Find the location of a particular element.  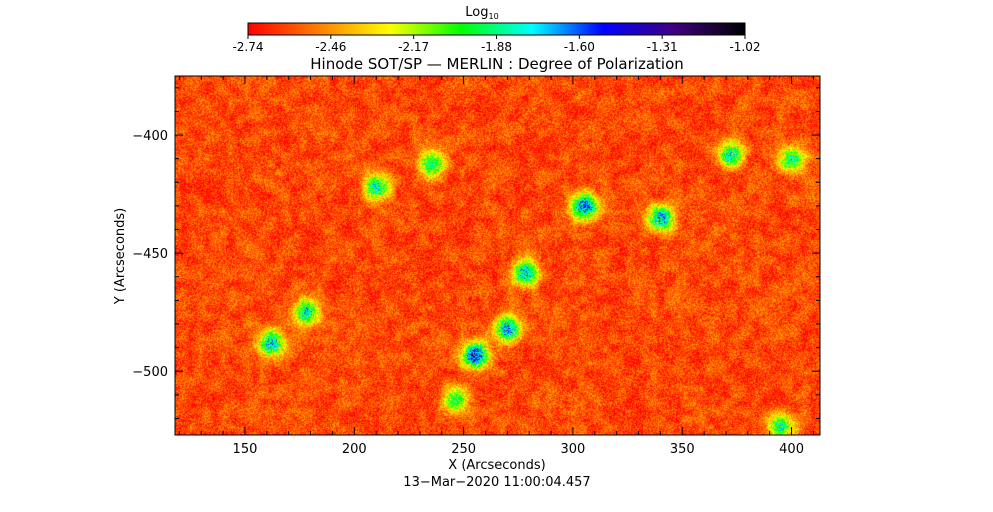

x-tick-label: 400 is located at coordinates (791, 449).